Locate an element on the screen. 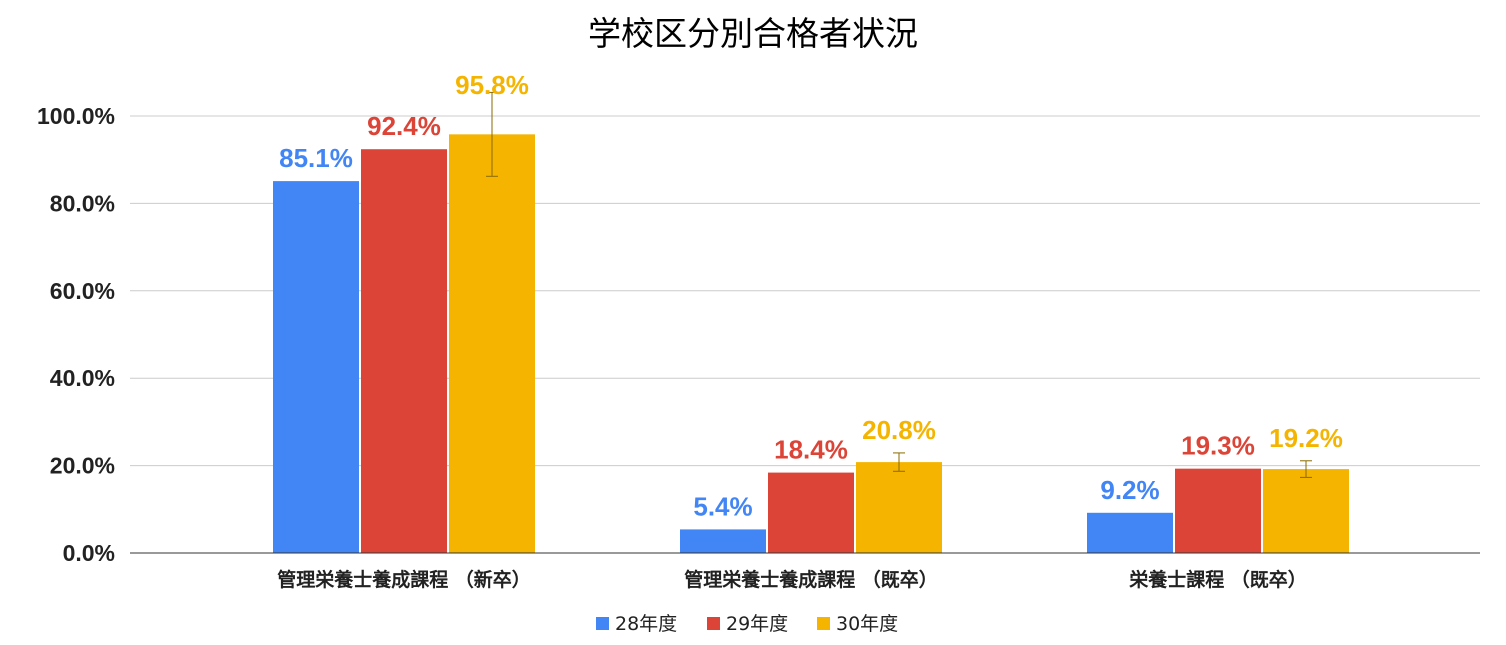 The width and height of the screenshot is (1506, 645). y-tick-label: 0.0% is located at coordinates (89, 553).